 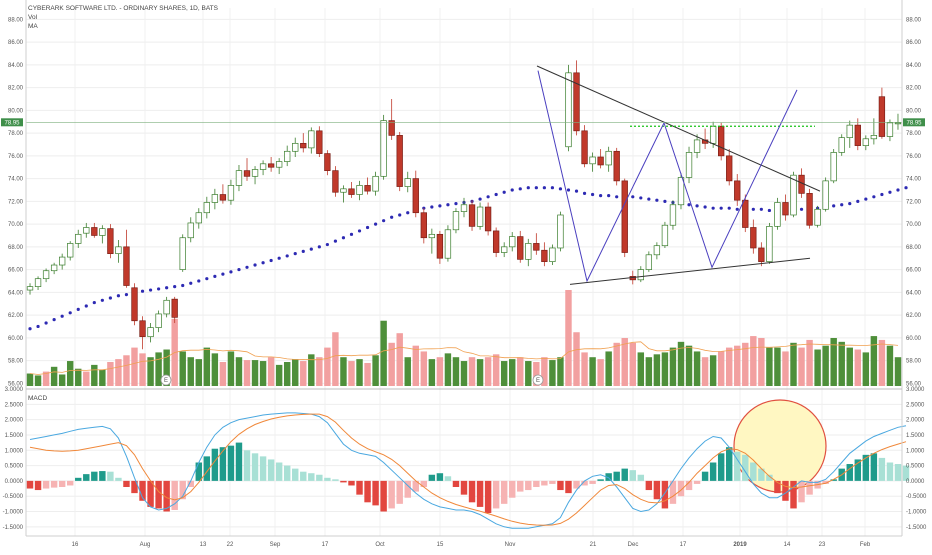 I want to click on ascending-trendline, so click(x=690, y=271).